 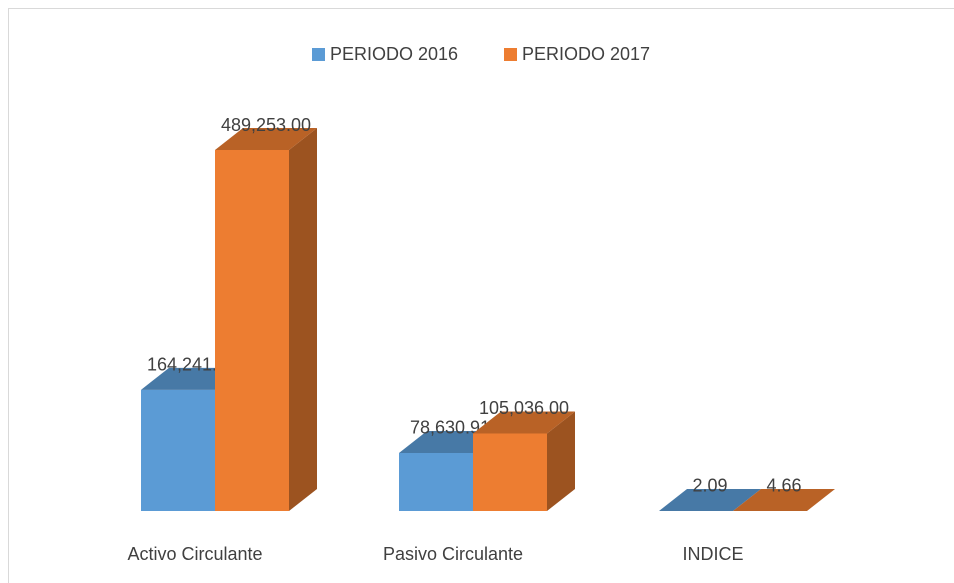 What do you see at coordinates (453, 554) in the screenshot?
I see `x-tick-label: Pasivo Circulante` at bounding box center [453, 554].